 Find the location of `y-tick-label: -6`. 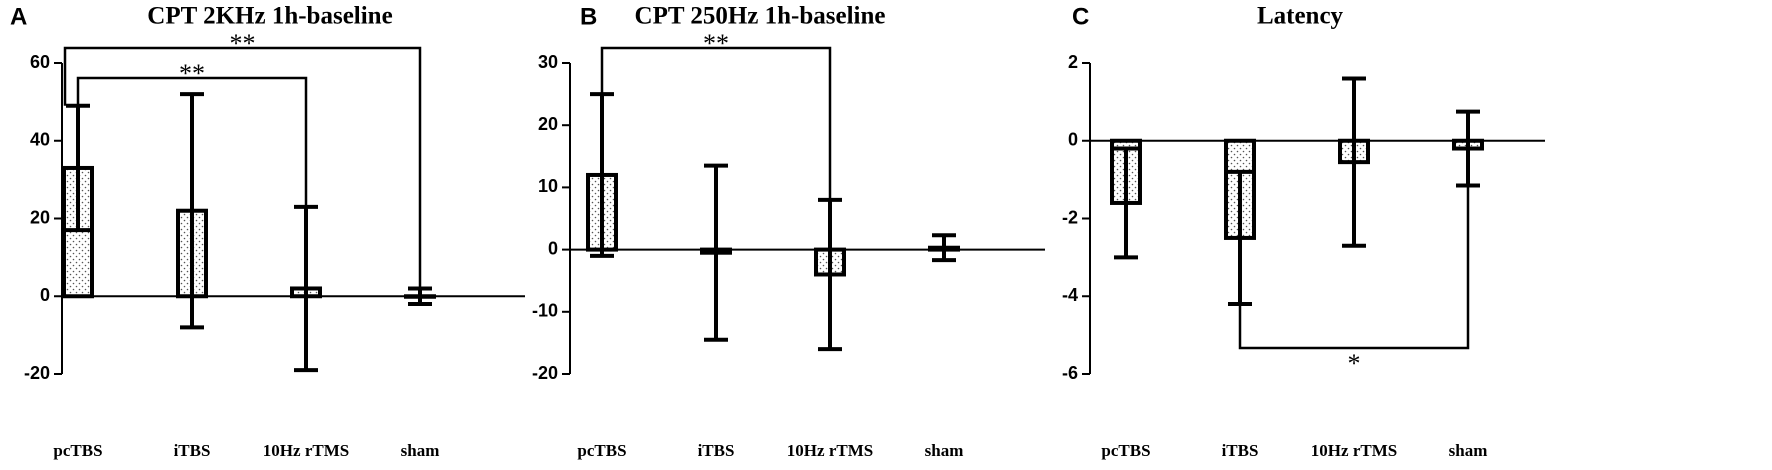

y-tick-label: -6 is located at coordinates (1070, 373).